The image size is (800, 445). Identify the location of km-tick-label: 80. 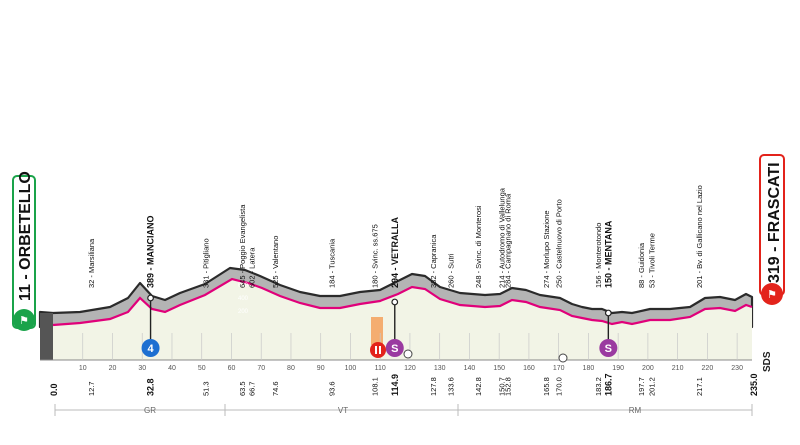
(291, 368).